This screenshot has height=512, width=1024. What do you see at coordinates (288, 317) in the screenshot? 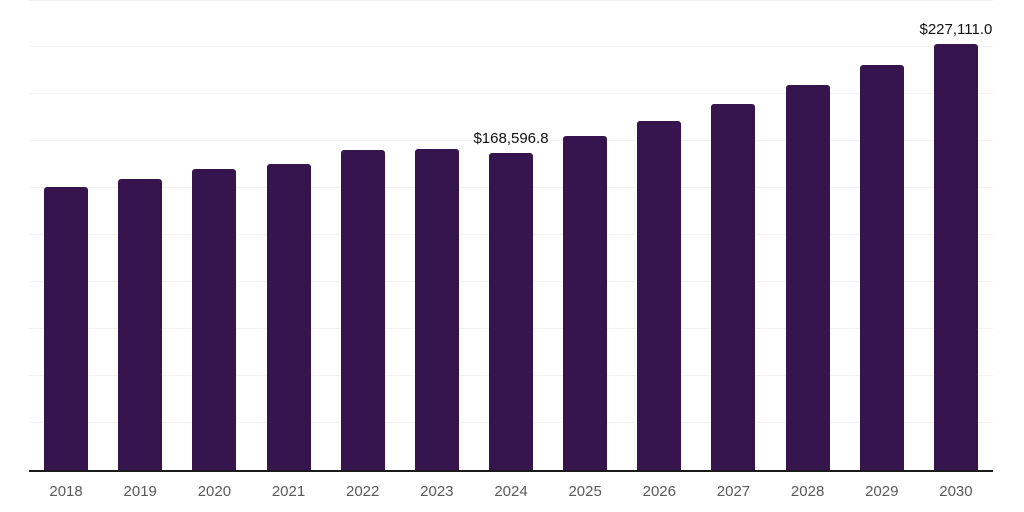
I see `bar-2021` at bounding box center [288, 317].